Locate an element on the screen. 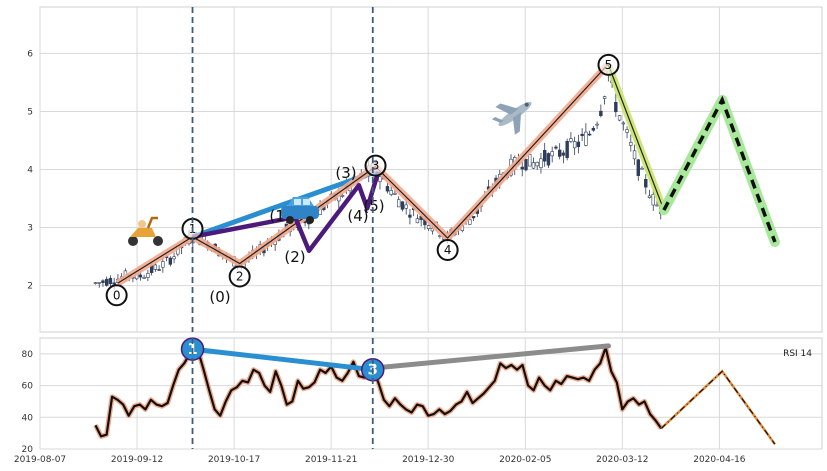 Image resolution: width=827 pixels, height=471 pixels. price-y-tick-label: 4 is located at coordinates (30, 171).